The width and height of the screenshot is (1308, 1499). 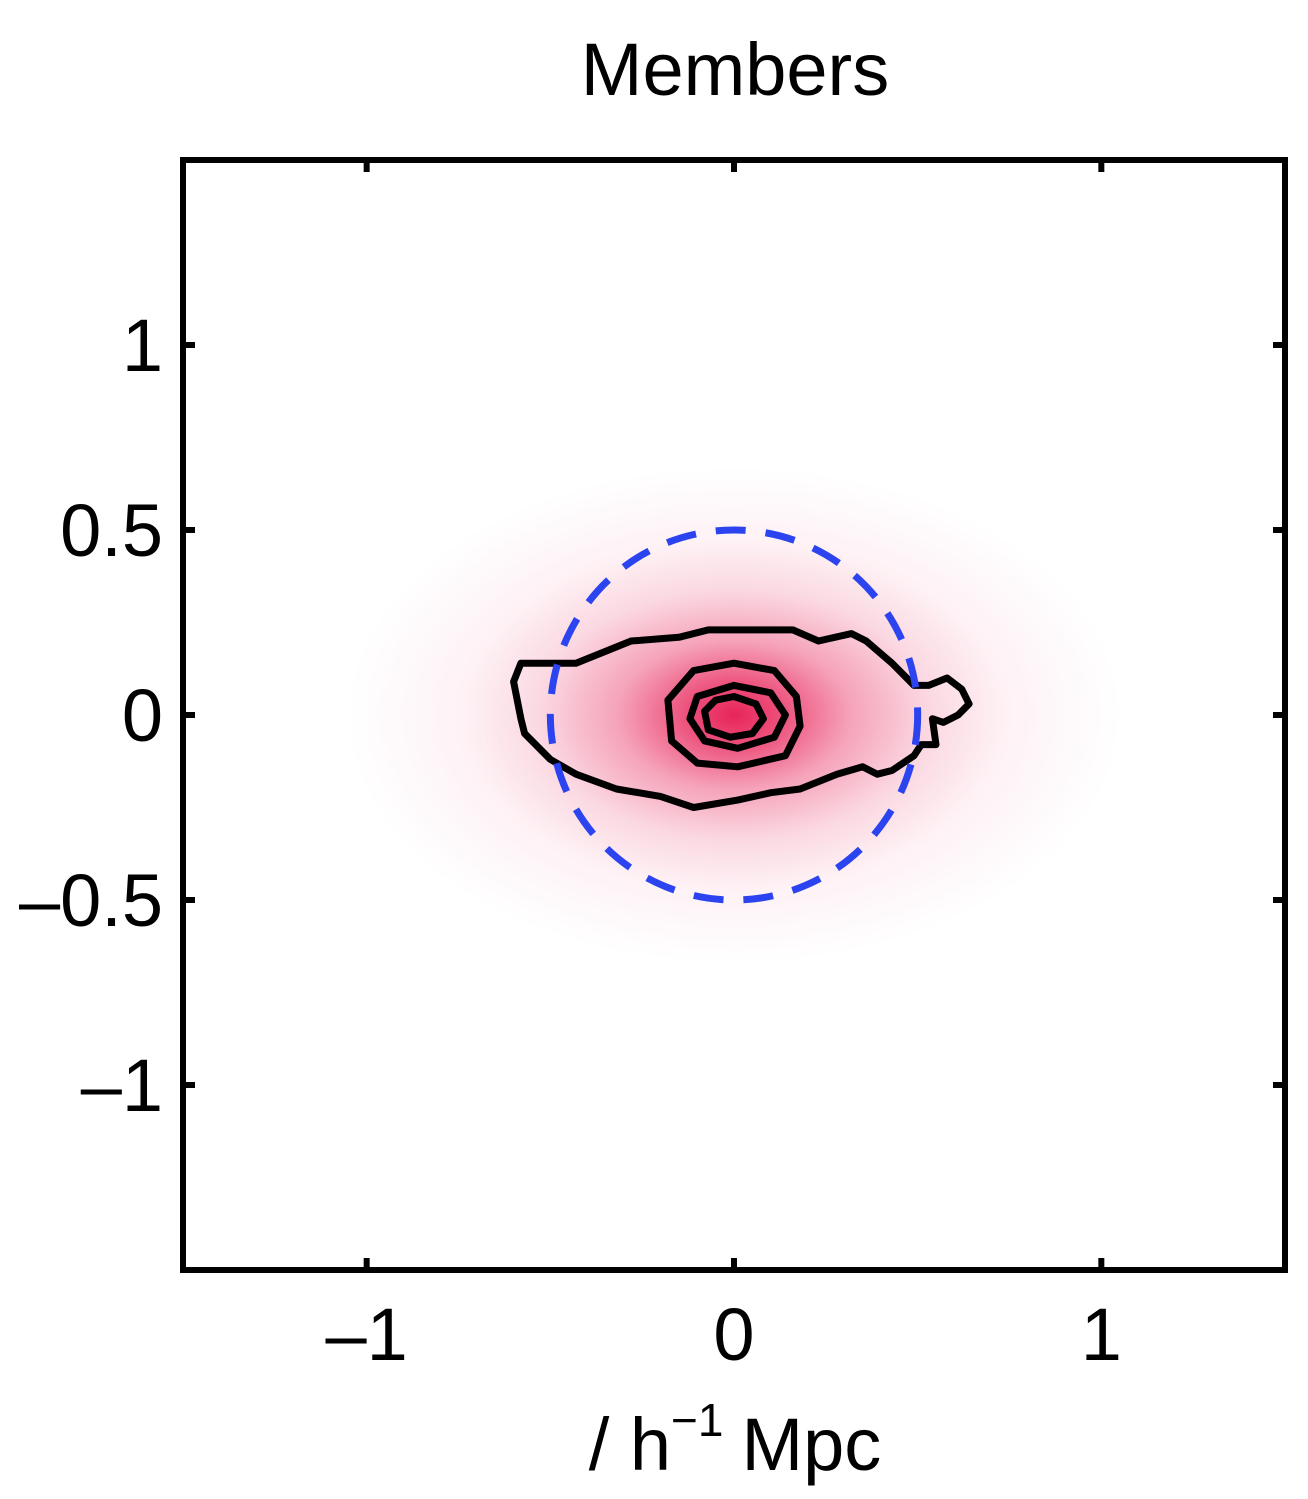 What do you see at coordinates (142, 345) in the screenshot?
I see `y-tick-label: 1` at bounding box center [142, 345].